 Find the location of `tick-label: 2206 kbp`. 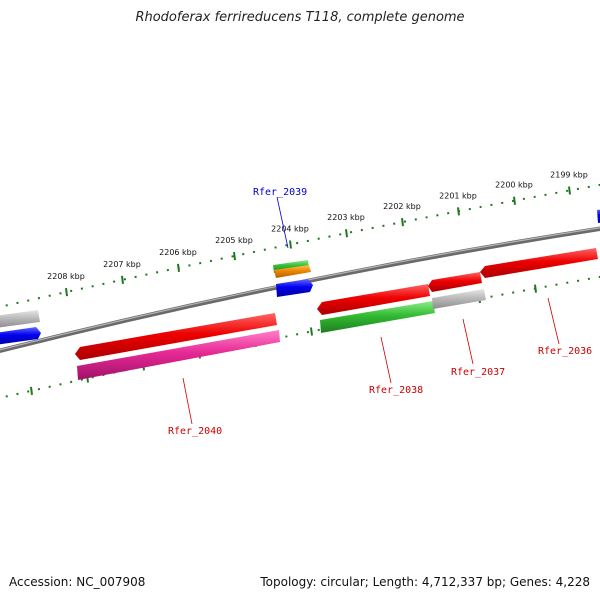

tick-label: 2206 kbp is located at coordinates (178, 252).